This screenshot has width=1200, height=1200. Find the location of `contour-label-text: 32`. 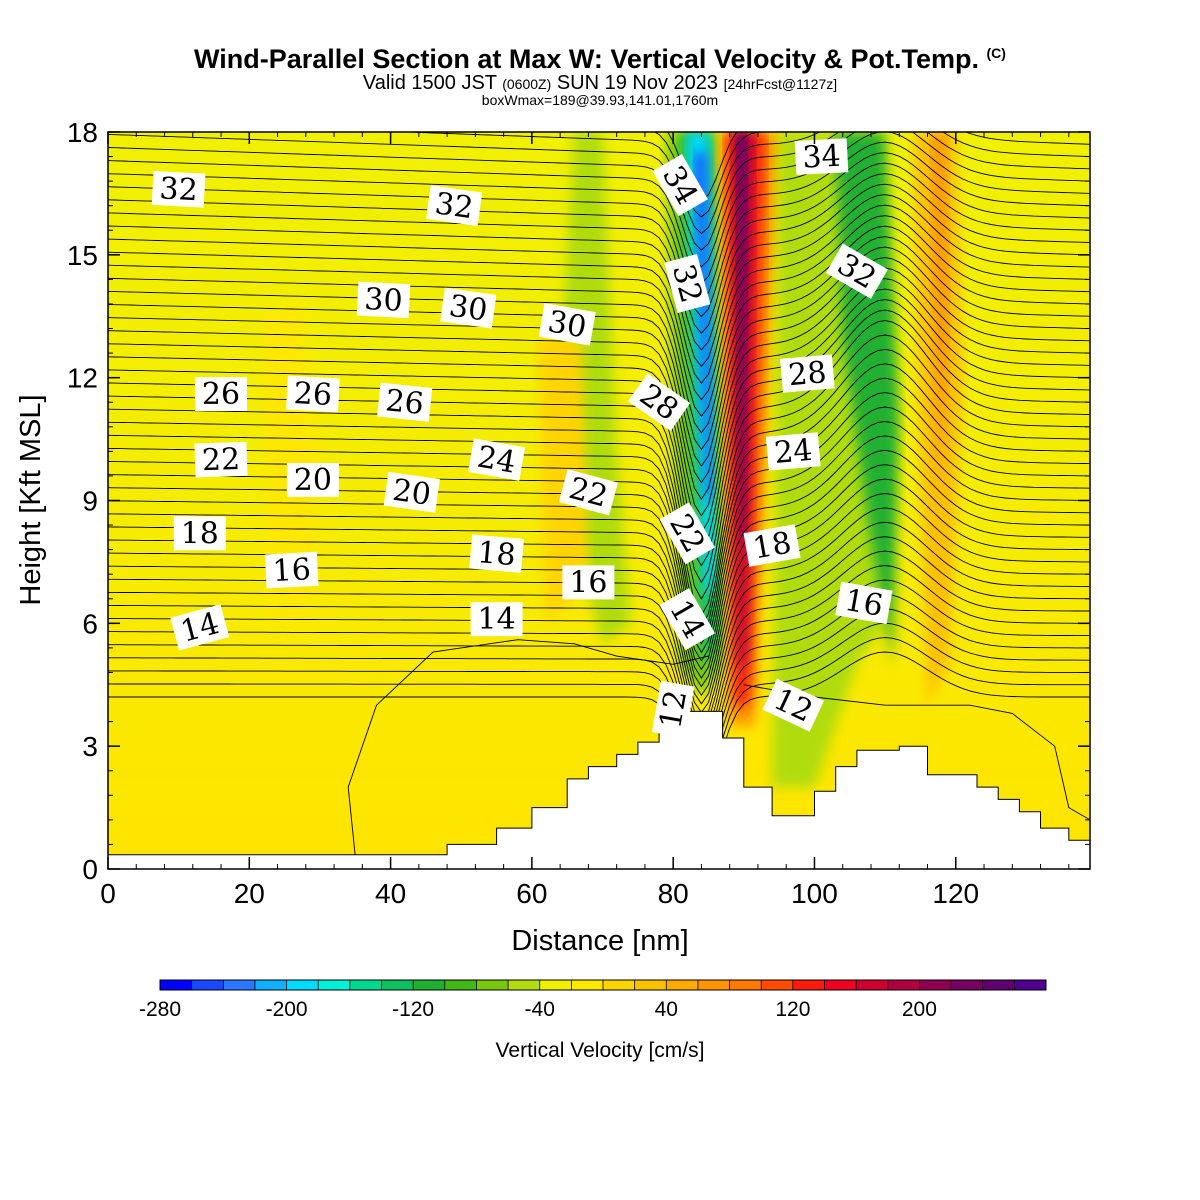

contour-label-text: 32 is located at coordinates (179, 189).